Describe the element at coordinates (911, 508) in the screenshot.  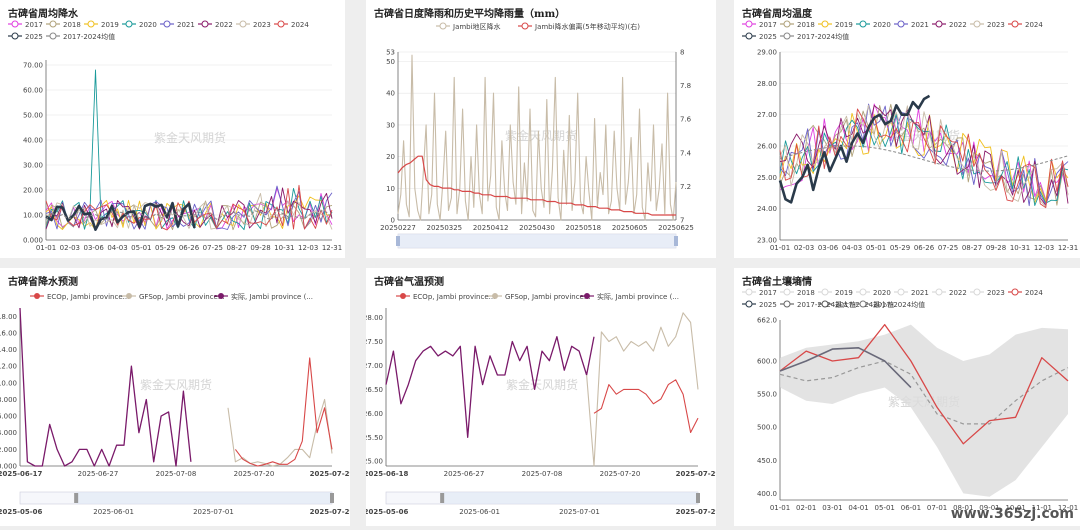
I see `x-tick-label: 06-01` at that location.